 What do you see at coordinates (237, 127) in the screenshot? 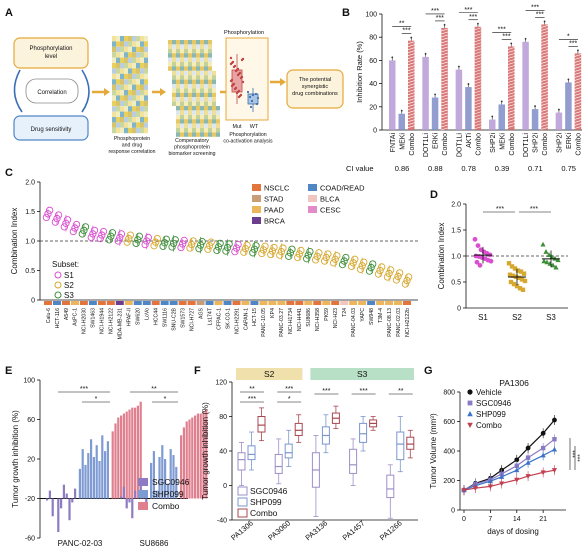
I see `mut-label: Mut` at bounding box center [237, 127].